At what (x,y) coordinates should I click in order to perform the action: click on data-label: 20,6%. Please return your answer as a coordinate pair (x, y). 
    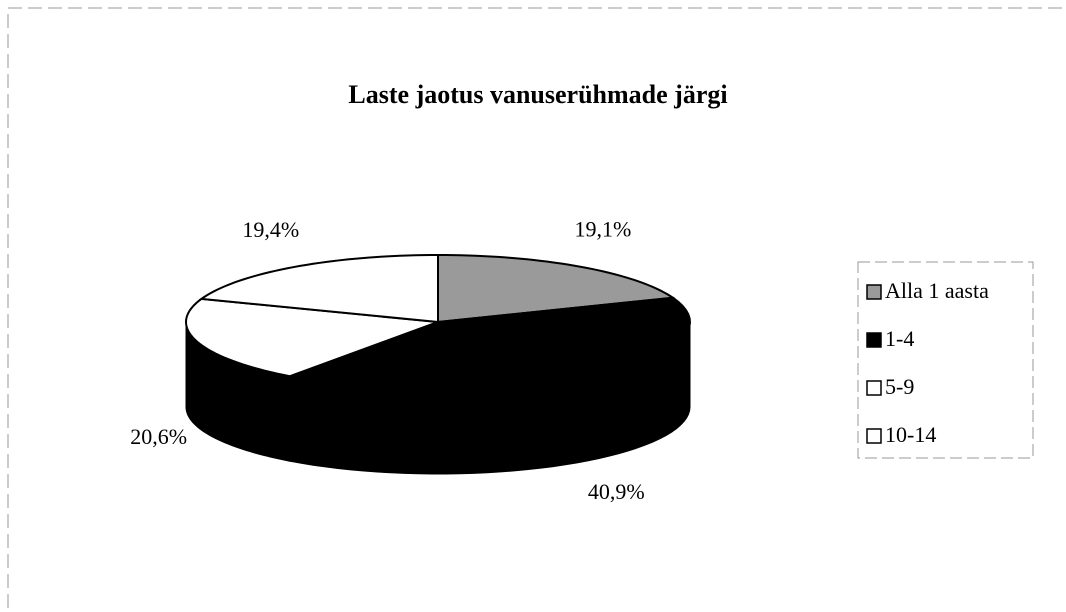
    Looking at the image, I should click on (158, 436).